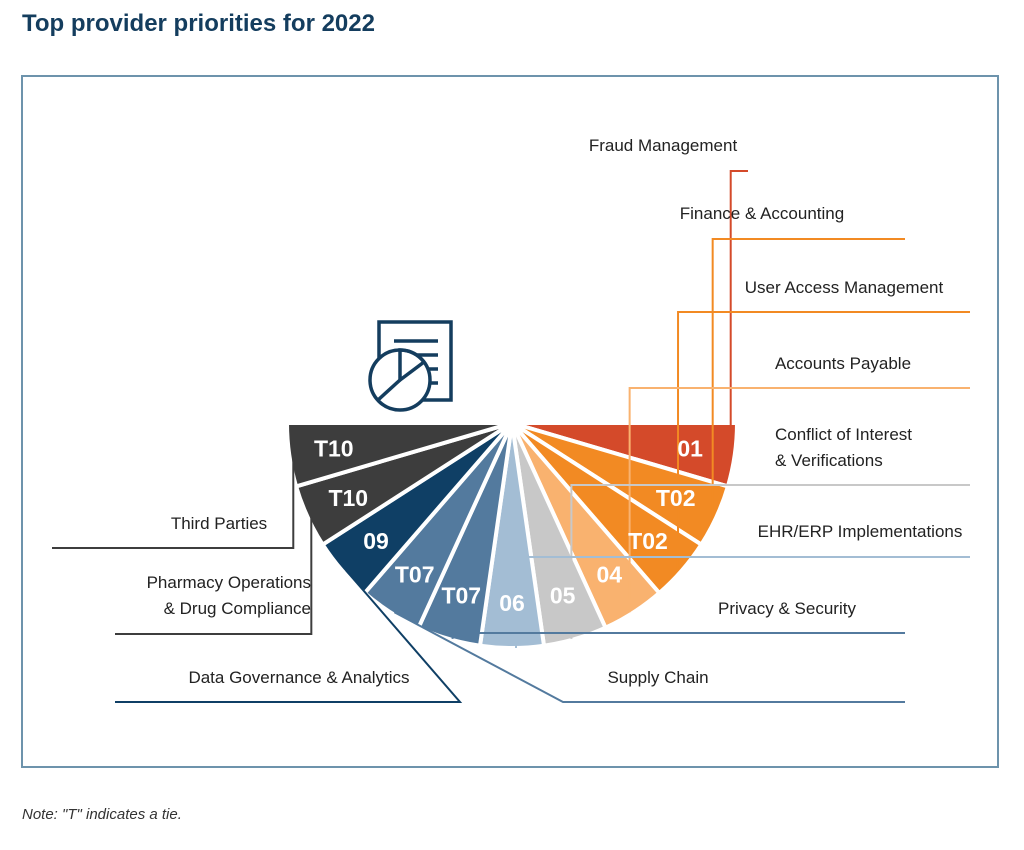  I want to click on slice-category-label: Conflict of Interest, so click(843, 434).